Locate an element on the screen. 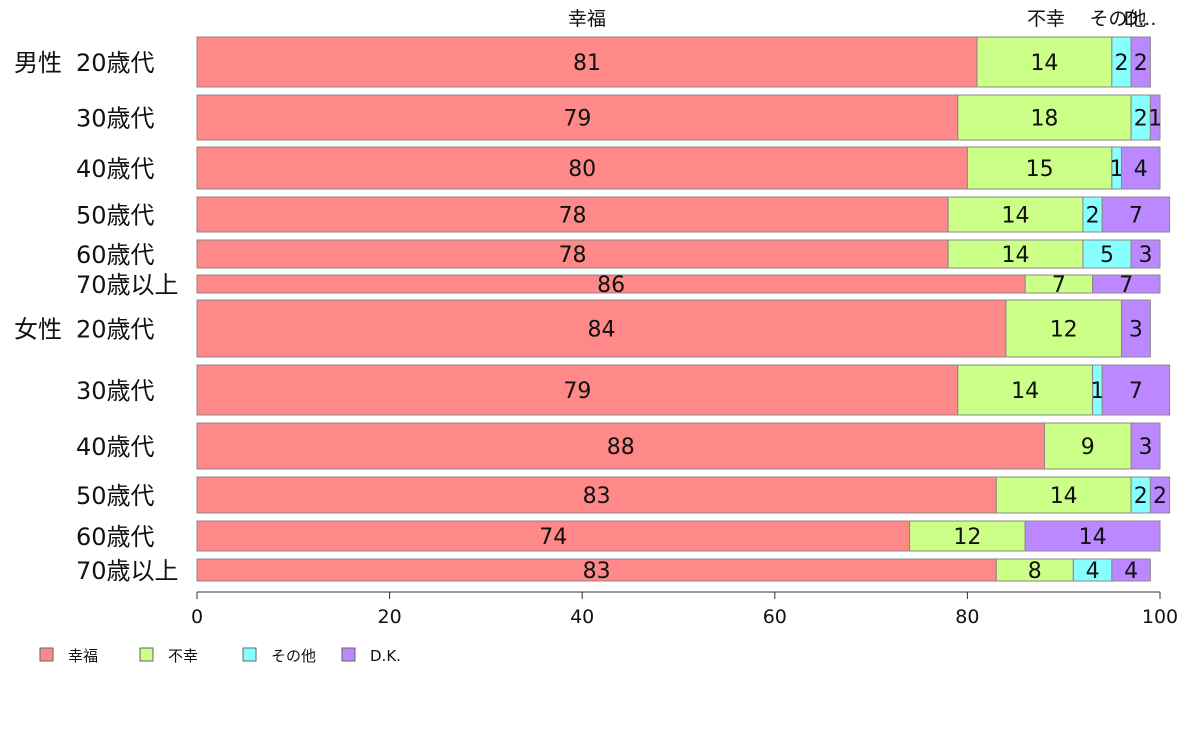  data-label: 15 is located at coordinates (1040, 169).